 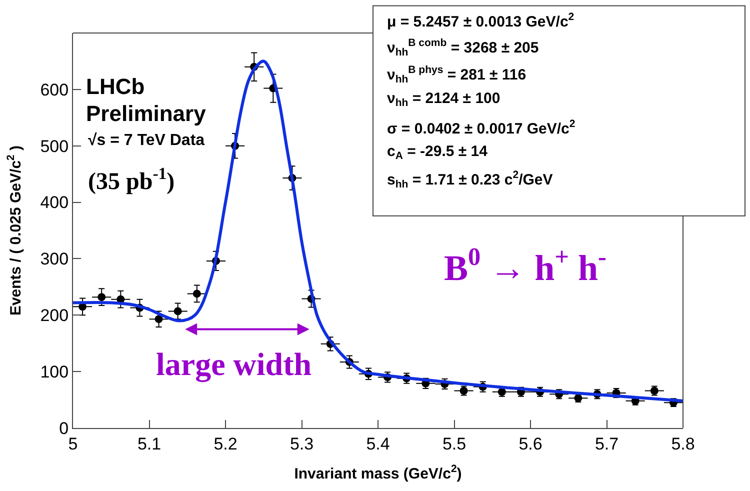 I want to click on text: μ = 5.2457 ± 0.0013 GeV/c$^{2}$, so click(x=480, y=20).